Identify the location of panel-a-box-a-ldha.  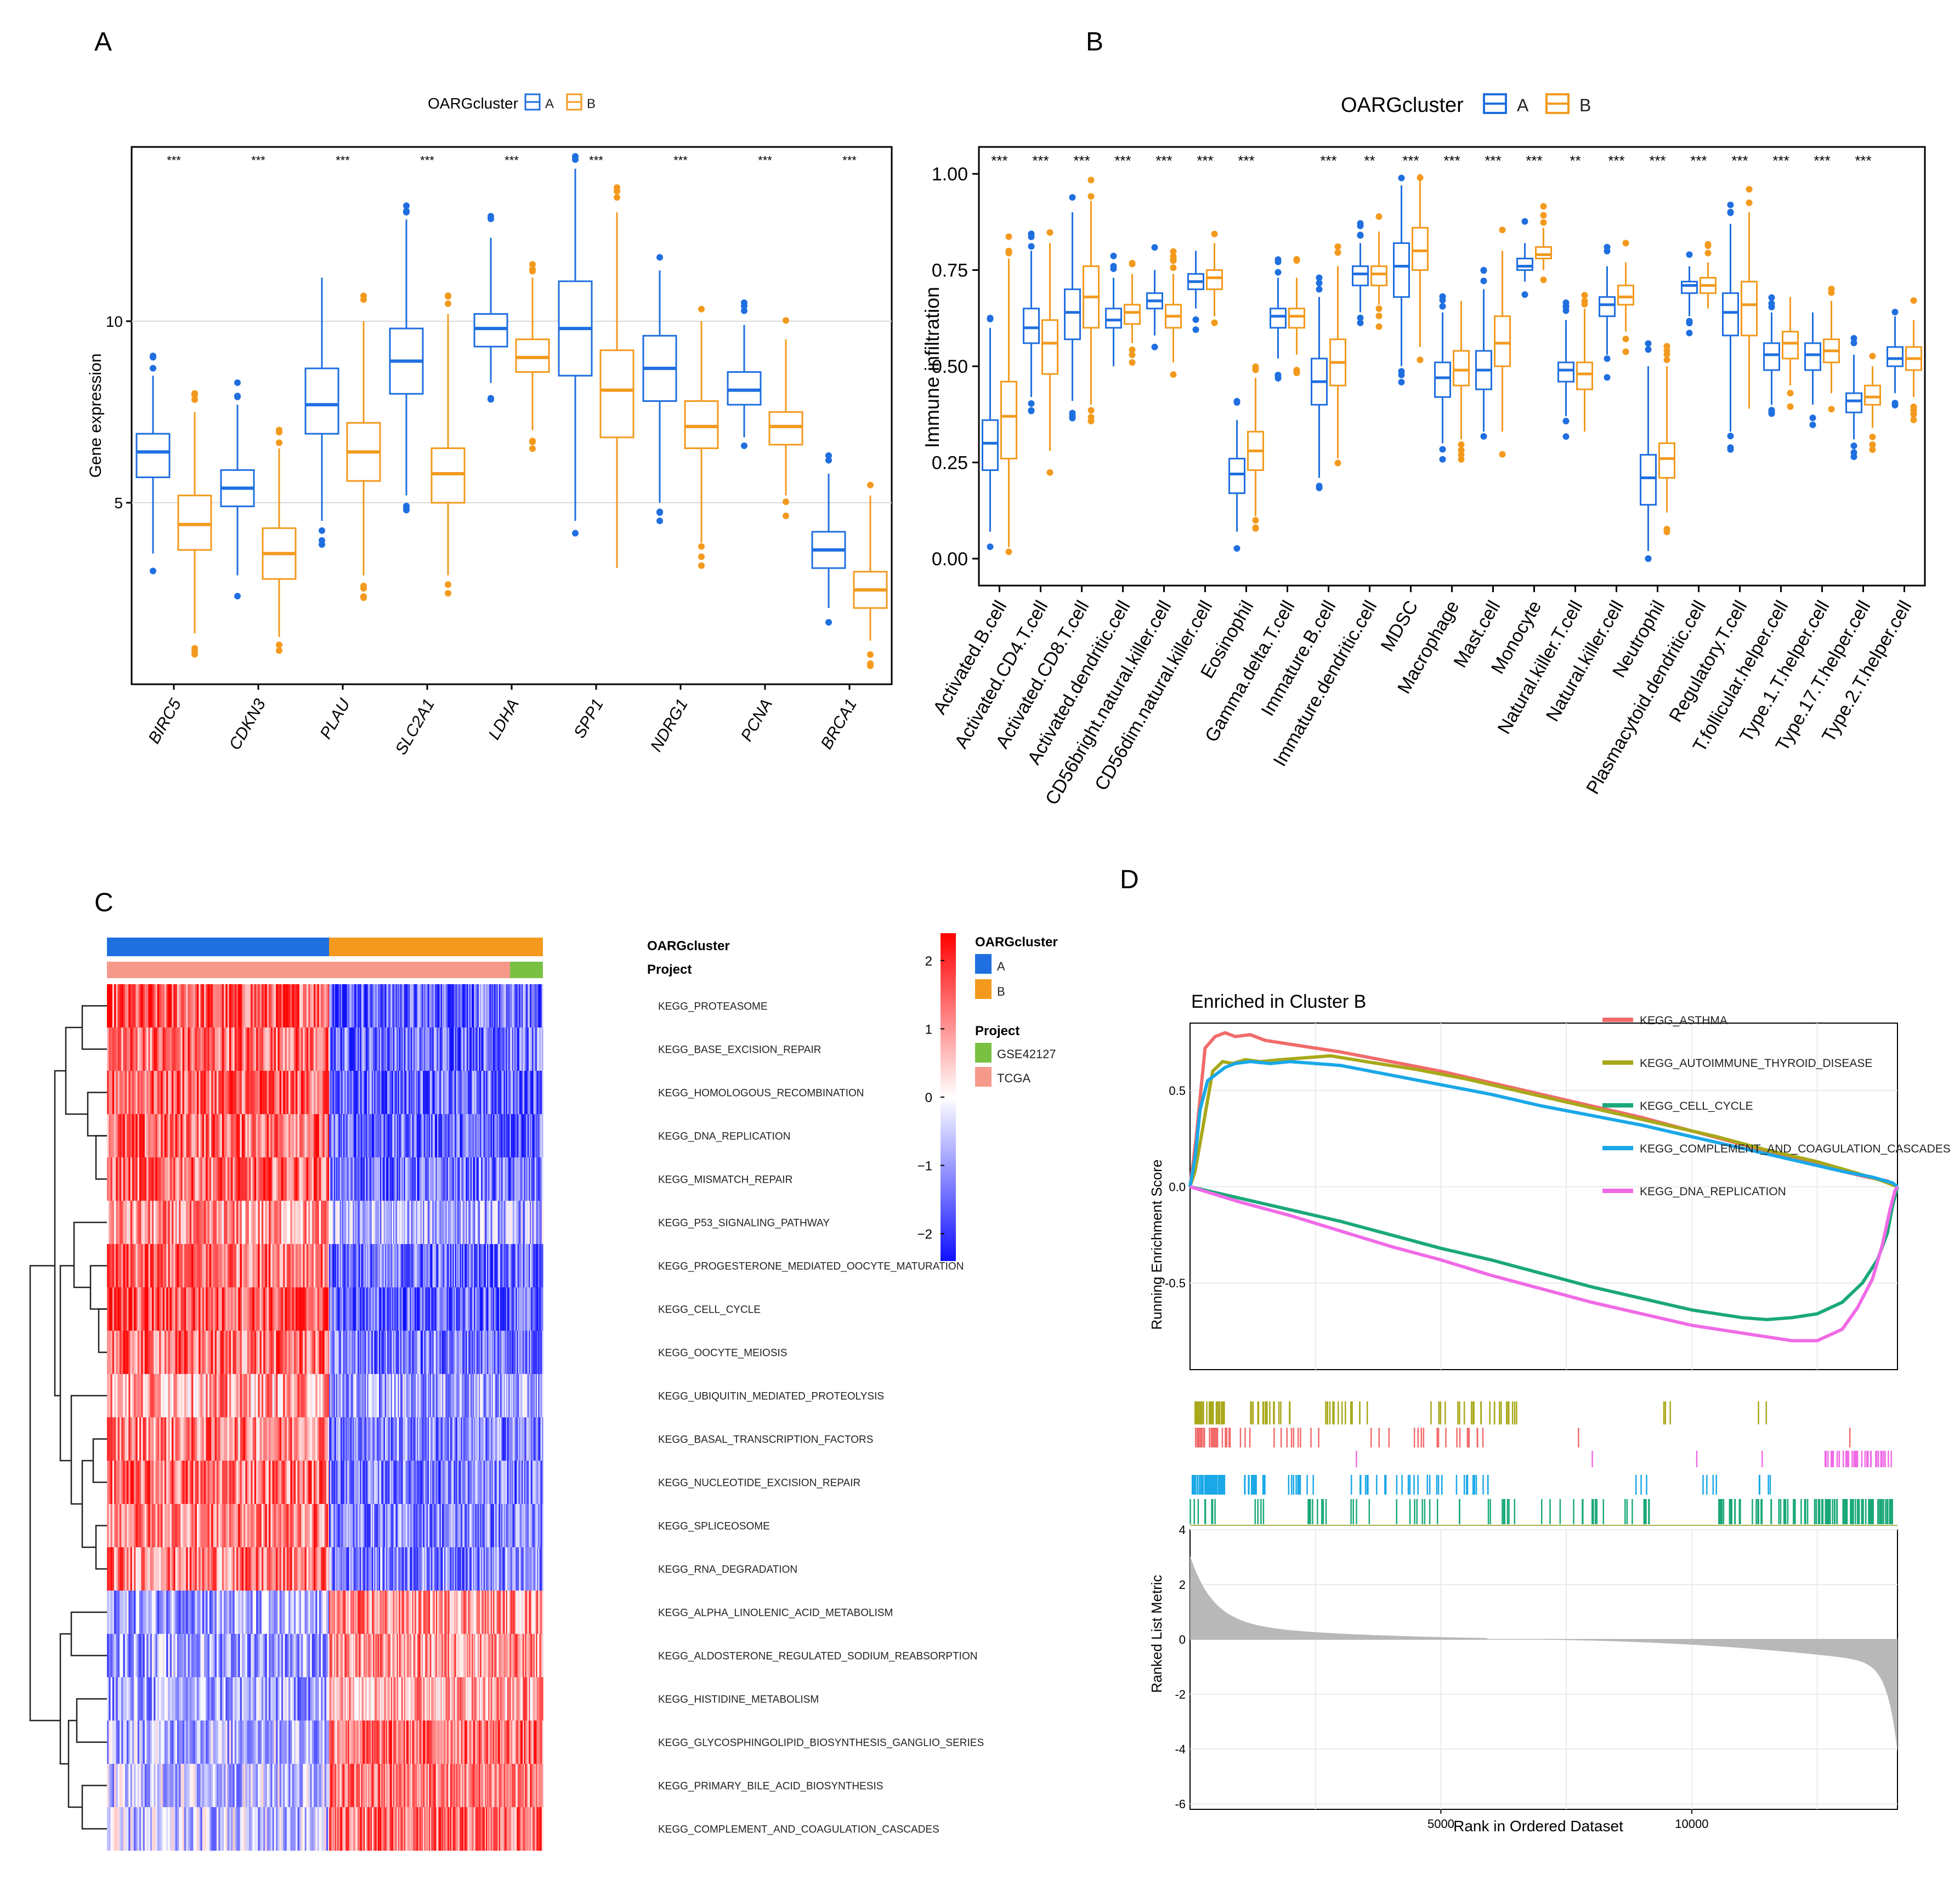
(490, 308).